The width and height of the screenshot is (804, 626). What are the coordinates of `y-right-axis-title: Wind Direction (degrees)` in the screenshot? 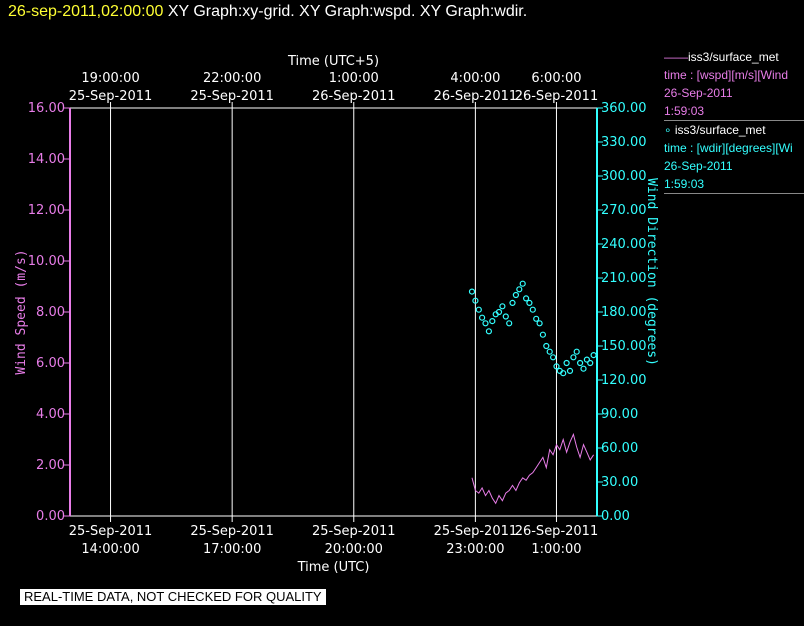 It's located at (651, 272).